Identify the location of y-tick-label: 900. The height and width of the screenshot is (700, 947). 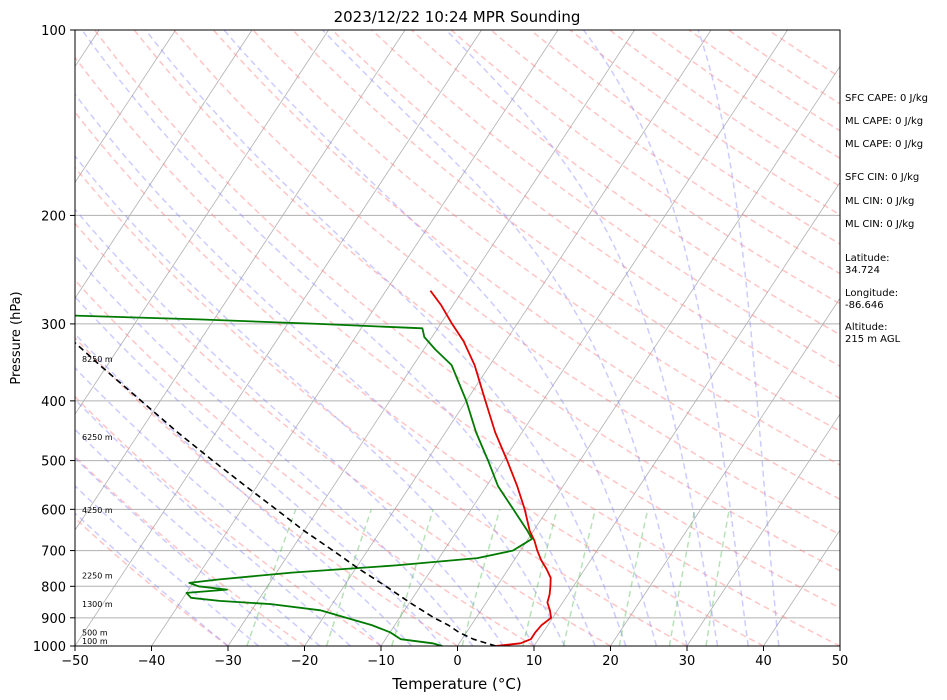
(53, 619).